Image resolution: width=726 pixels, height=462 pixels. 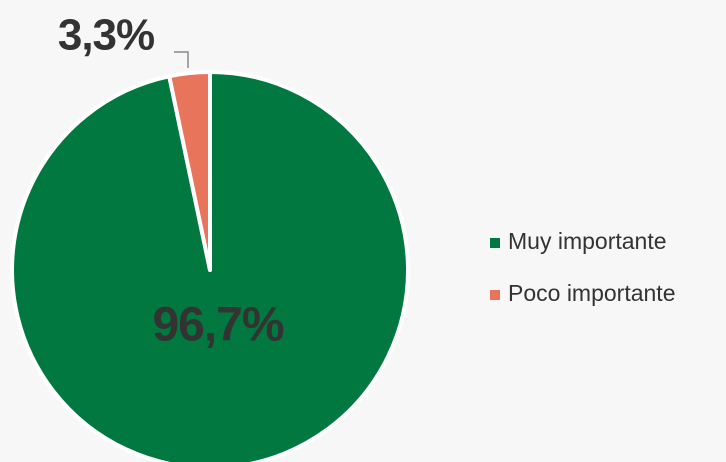 I want to click on leader-line, so click(x=181, y=59).